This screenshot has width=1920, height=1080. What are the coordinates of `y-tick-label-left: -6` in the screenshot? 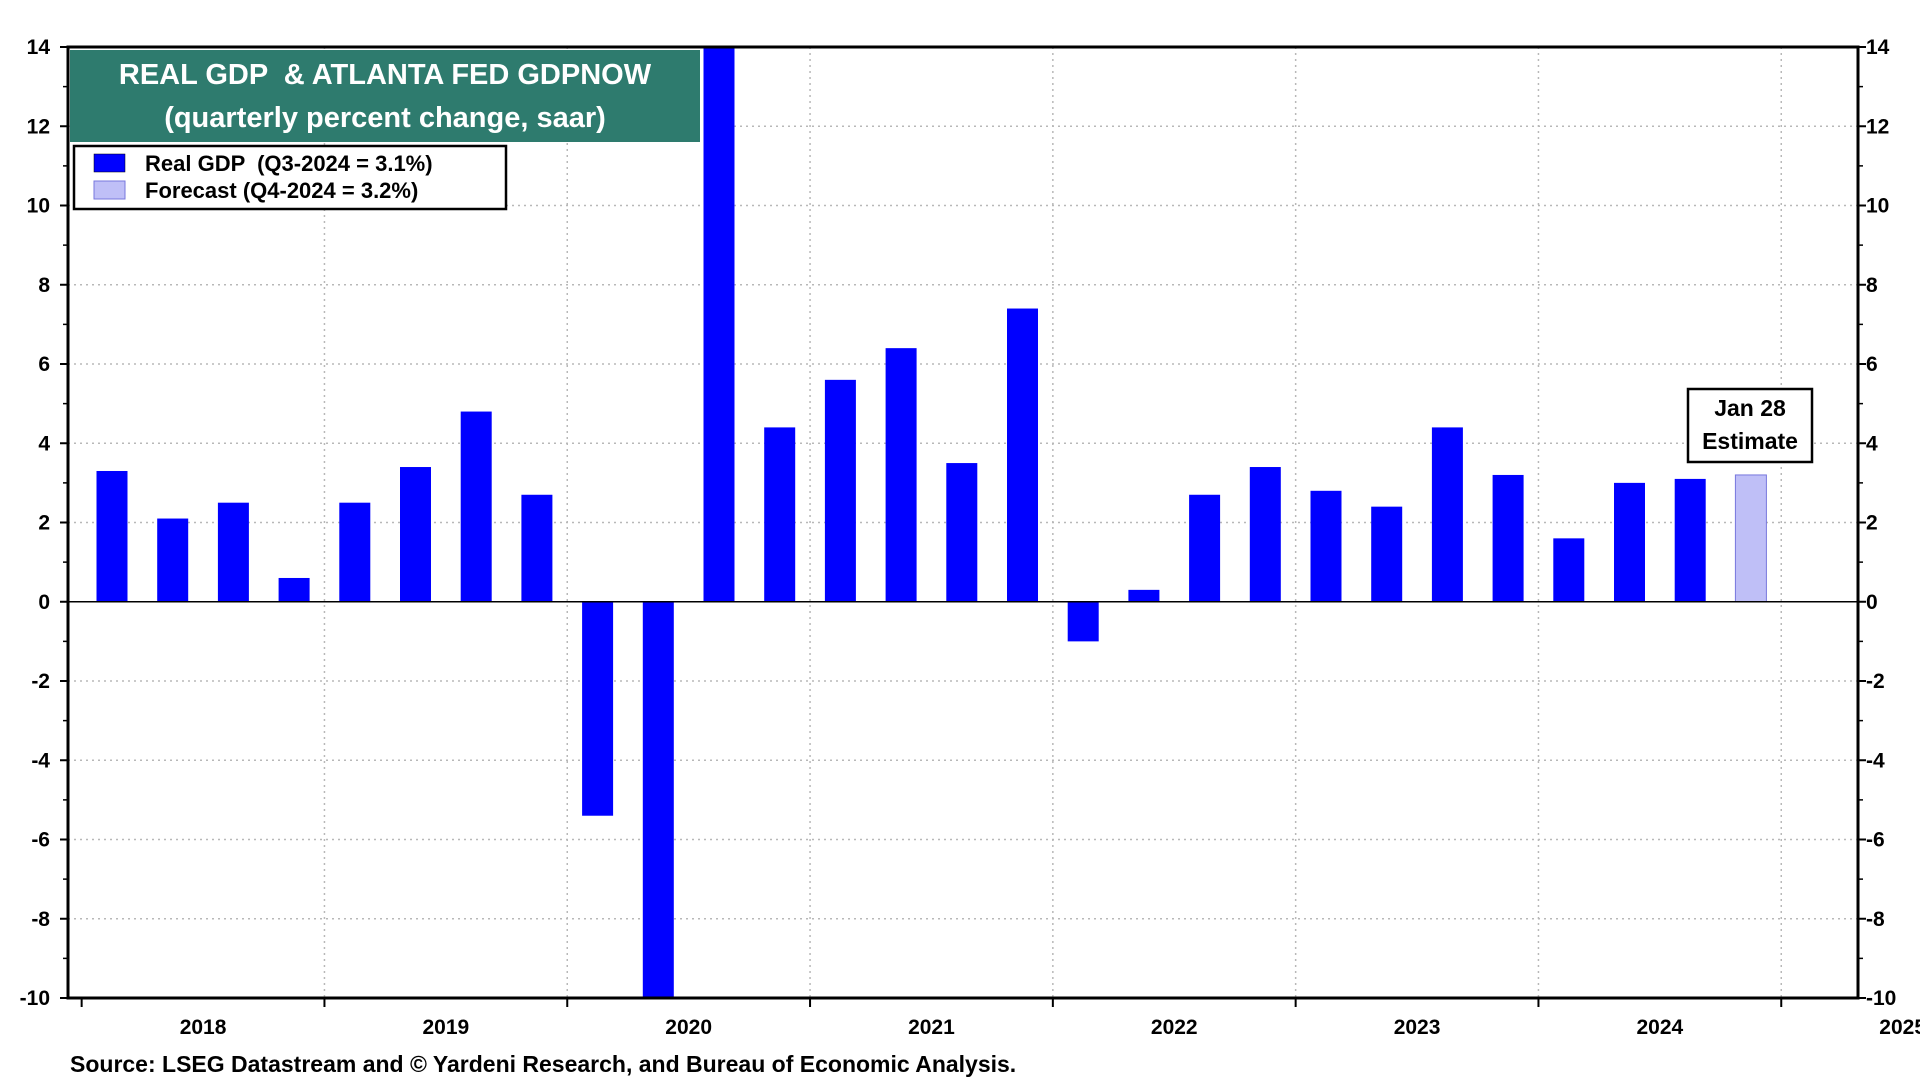 It's located at (40, 840).